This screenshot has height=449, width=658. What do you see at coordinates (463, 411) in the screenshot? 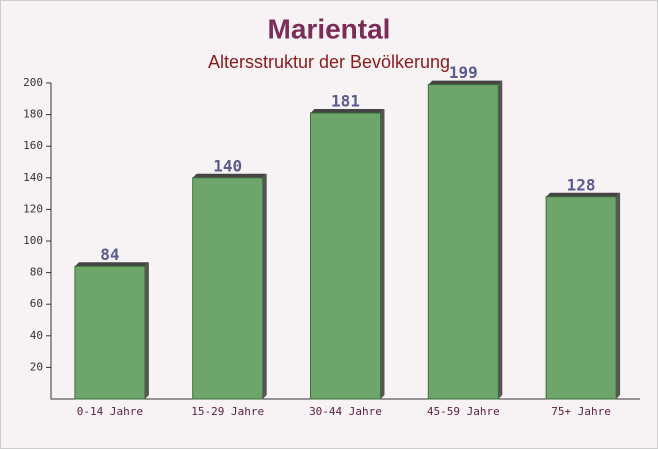
I see `x-tick-label: 45-59 Jahre` at bounding box center [463, 411].